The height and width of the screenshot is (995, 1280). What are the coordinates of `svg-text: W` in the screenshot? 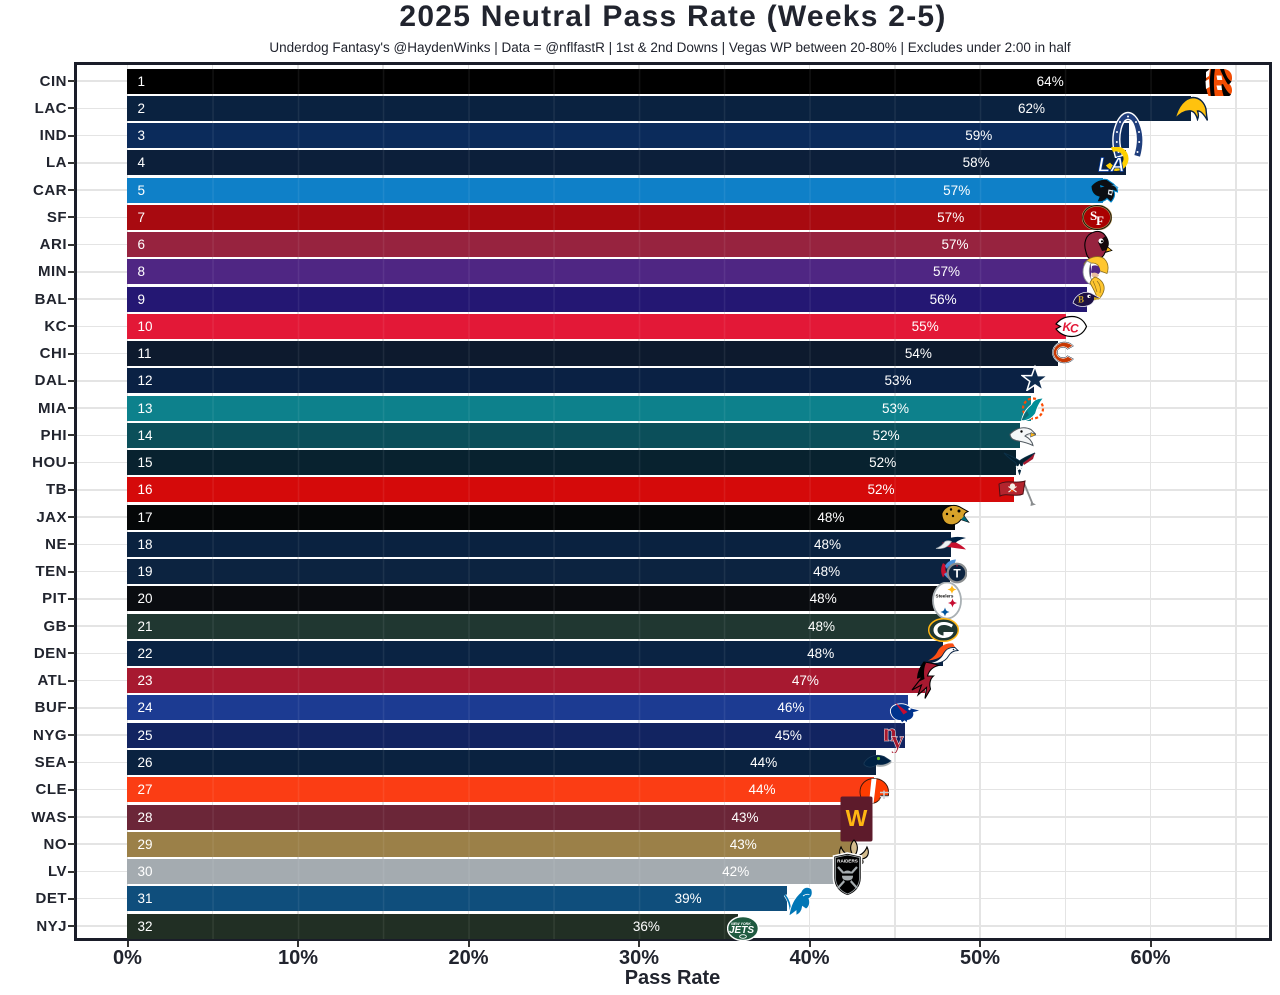 It's located at (857, 818).